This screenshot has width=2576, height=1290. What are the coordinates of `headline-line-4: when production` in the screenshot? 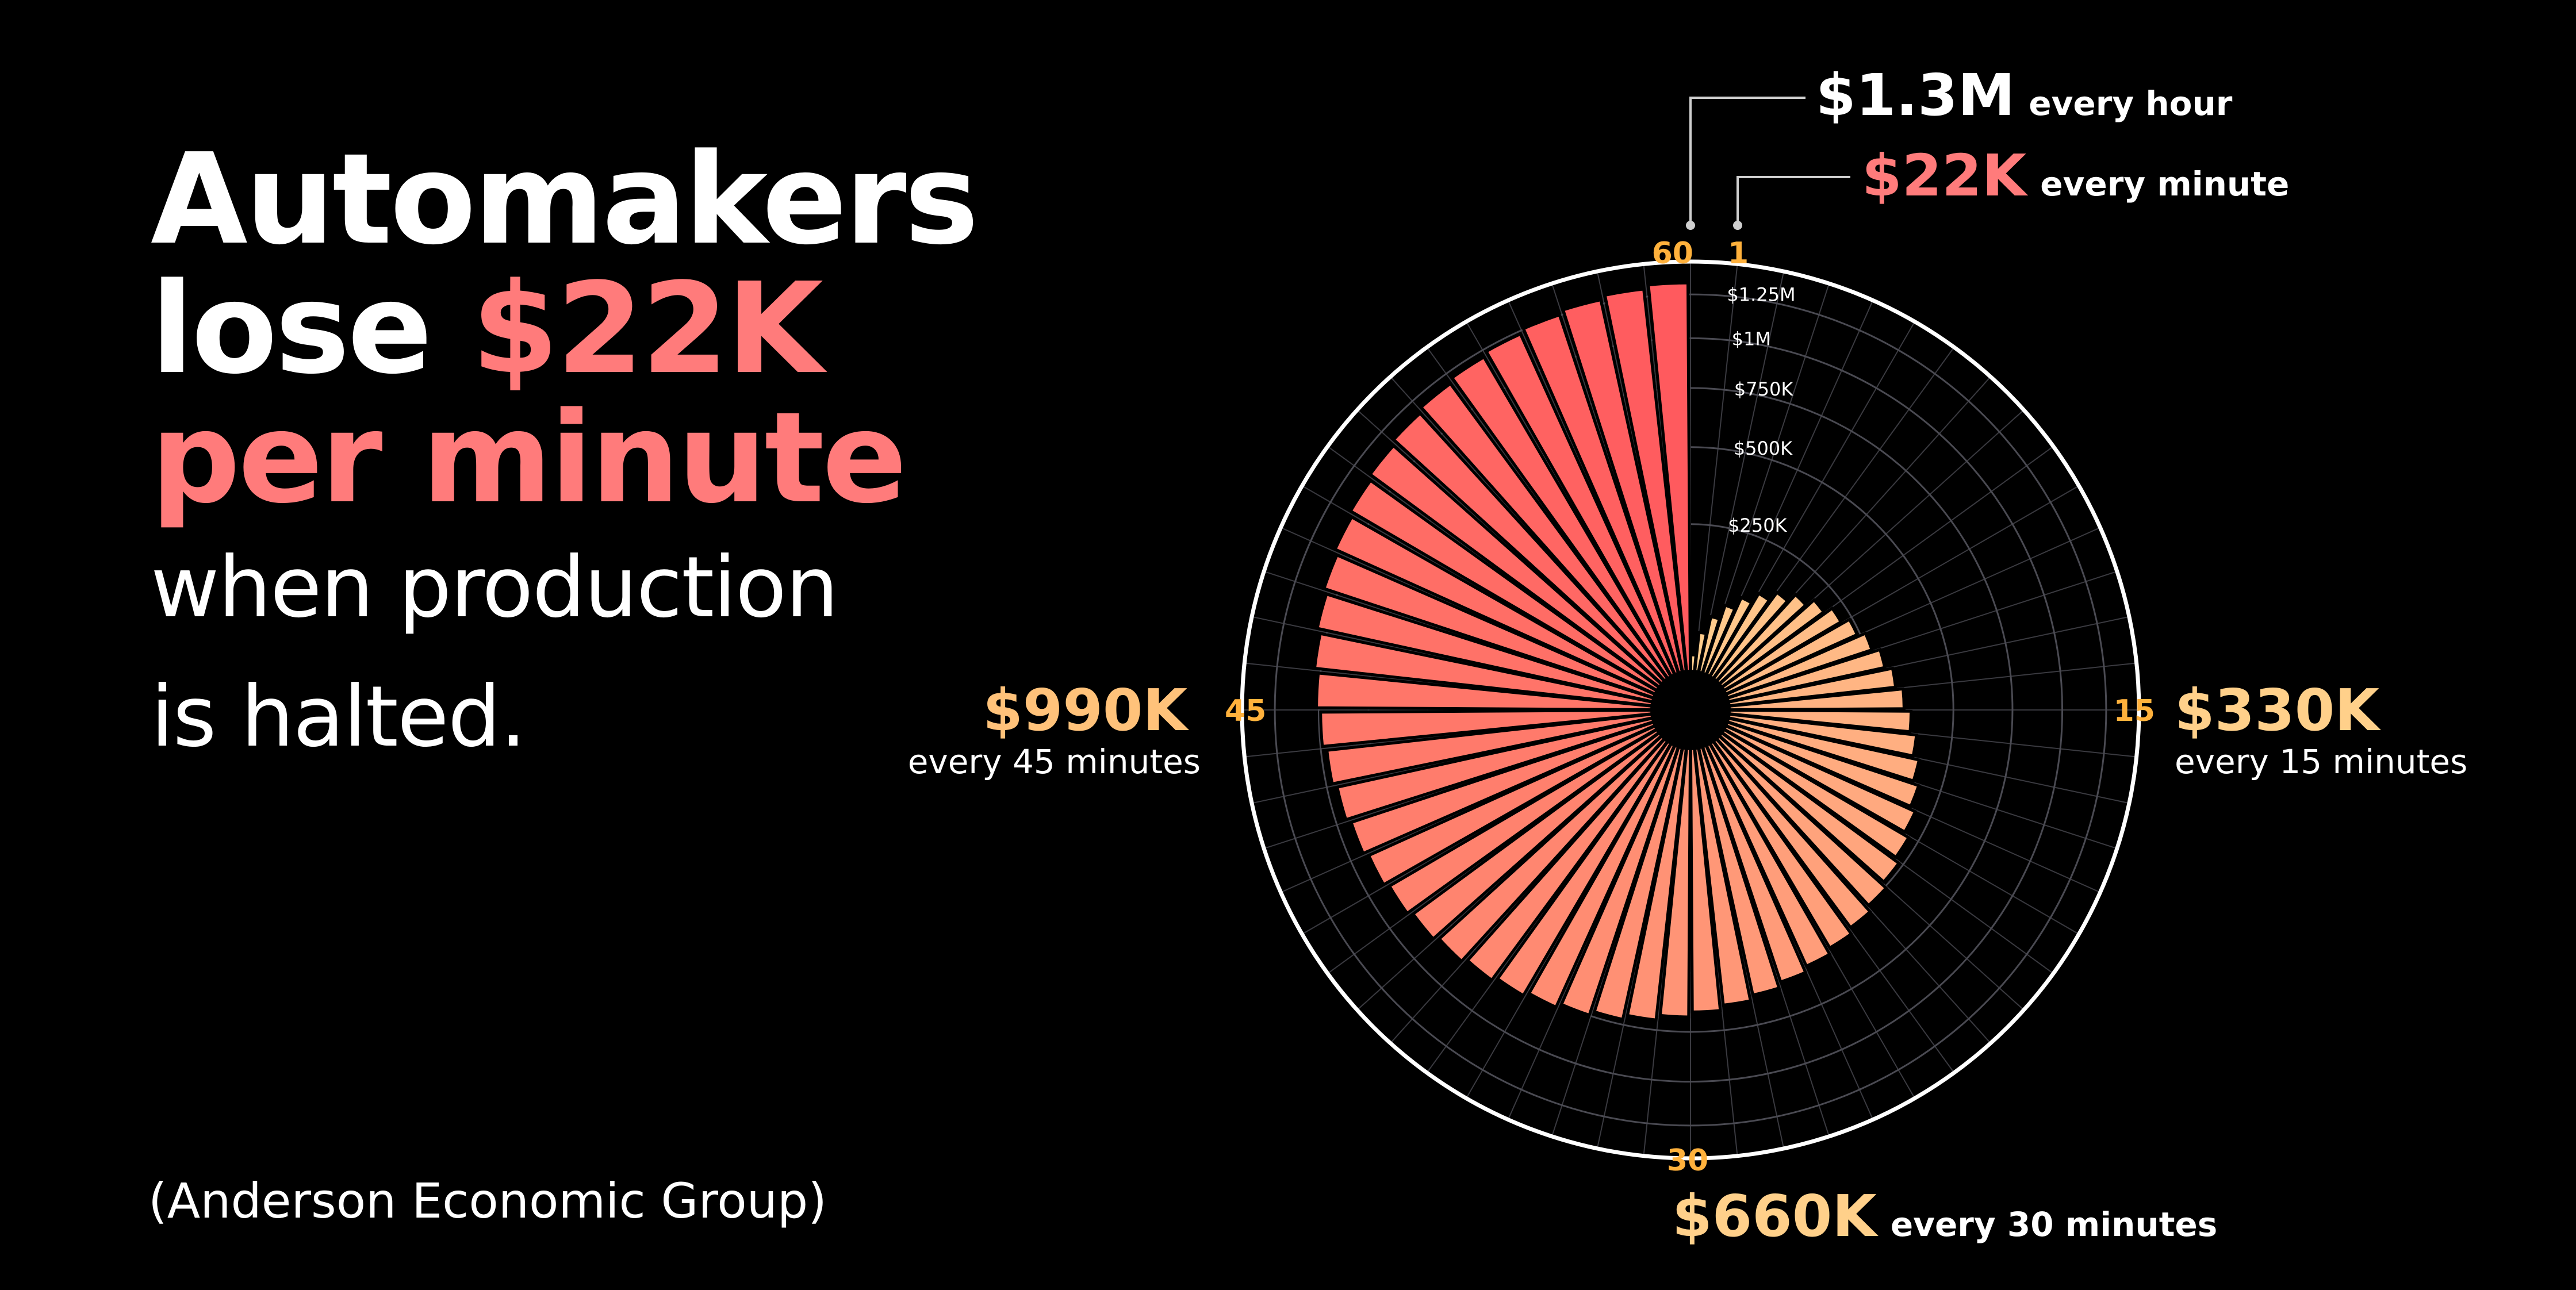 It's located at (495, 587).